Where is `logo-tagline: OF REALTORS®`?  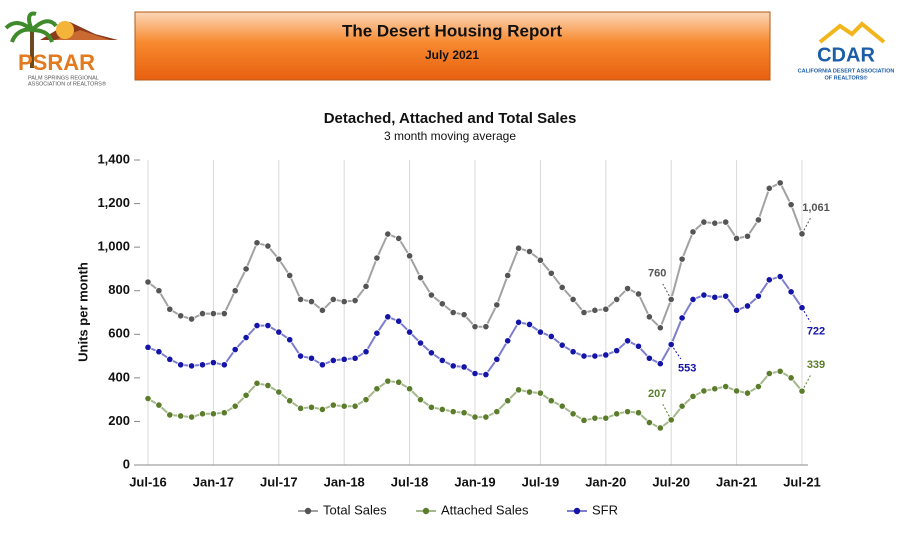 logo-tagline: OF REALTORS® is located at coordinates (846, 77).